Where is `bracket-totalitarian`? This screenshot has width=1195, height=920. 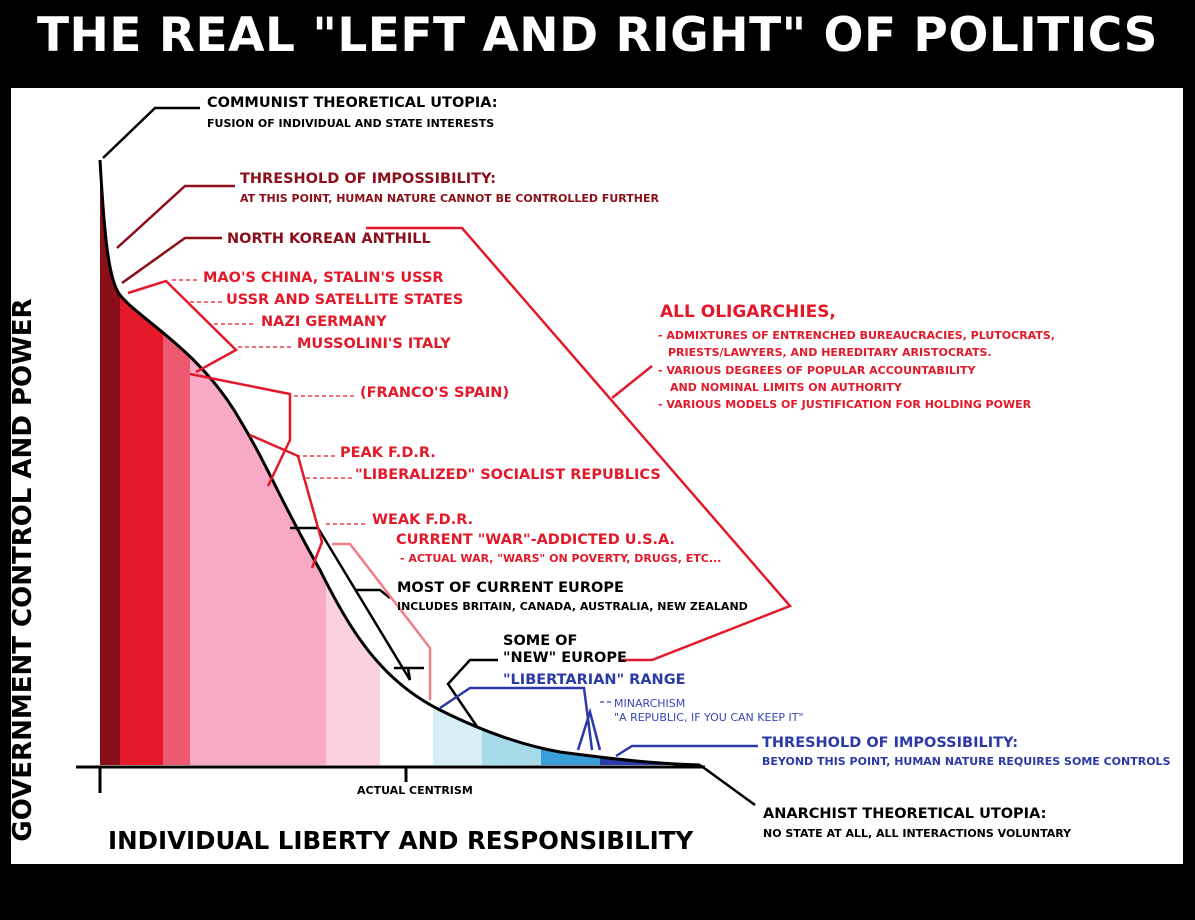
bracket-totalitarian is located at coordinates (183, 326).